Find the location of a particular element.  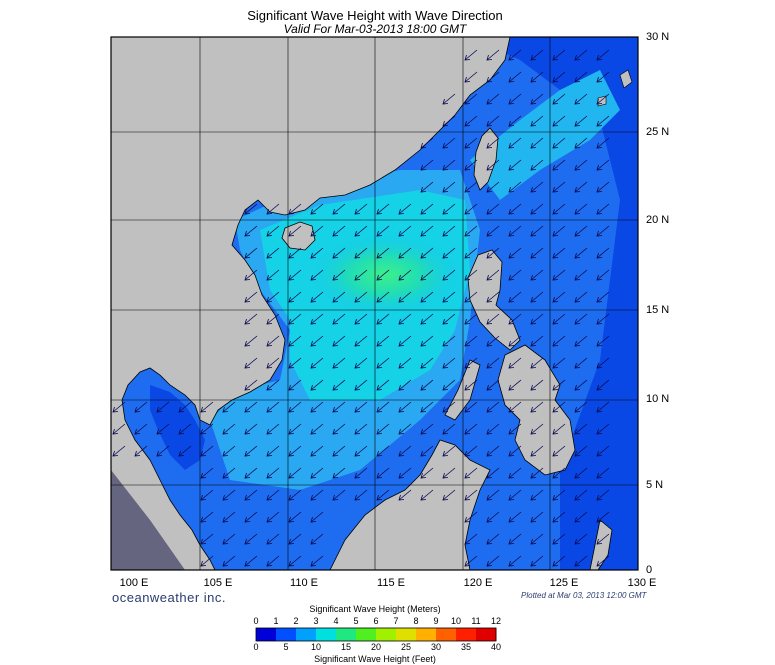

lat-label: 25 N is located at coordinates (658, 132).